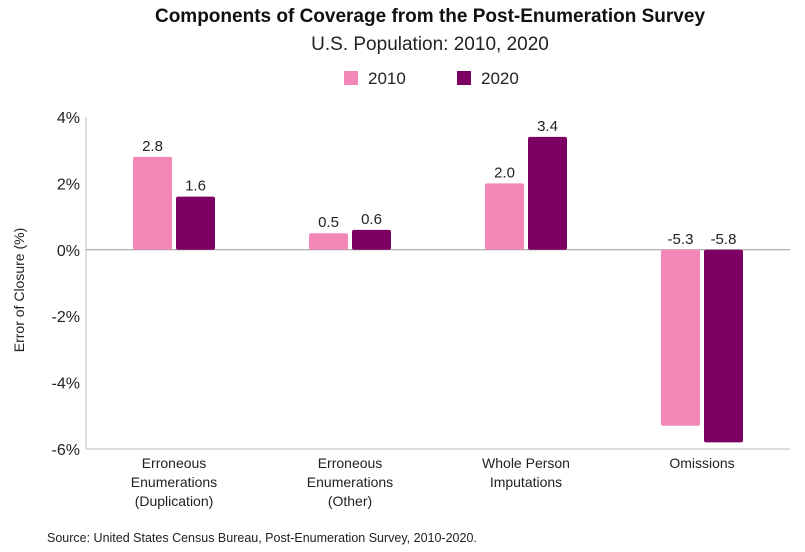  I want to click on category-label: Imputations, so click(526, 482).